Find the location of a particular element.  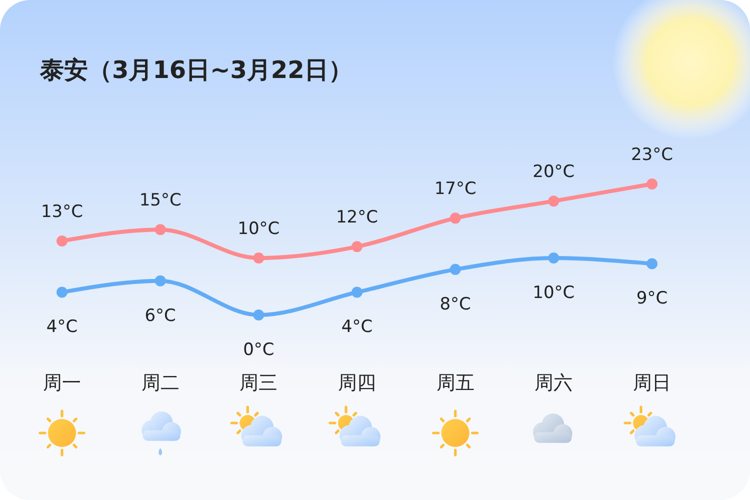

x-tick-label: 周一 is located at coordinates (62, 383).